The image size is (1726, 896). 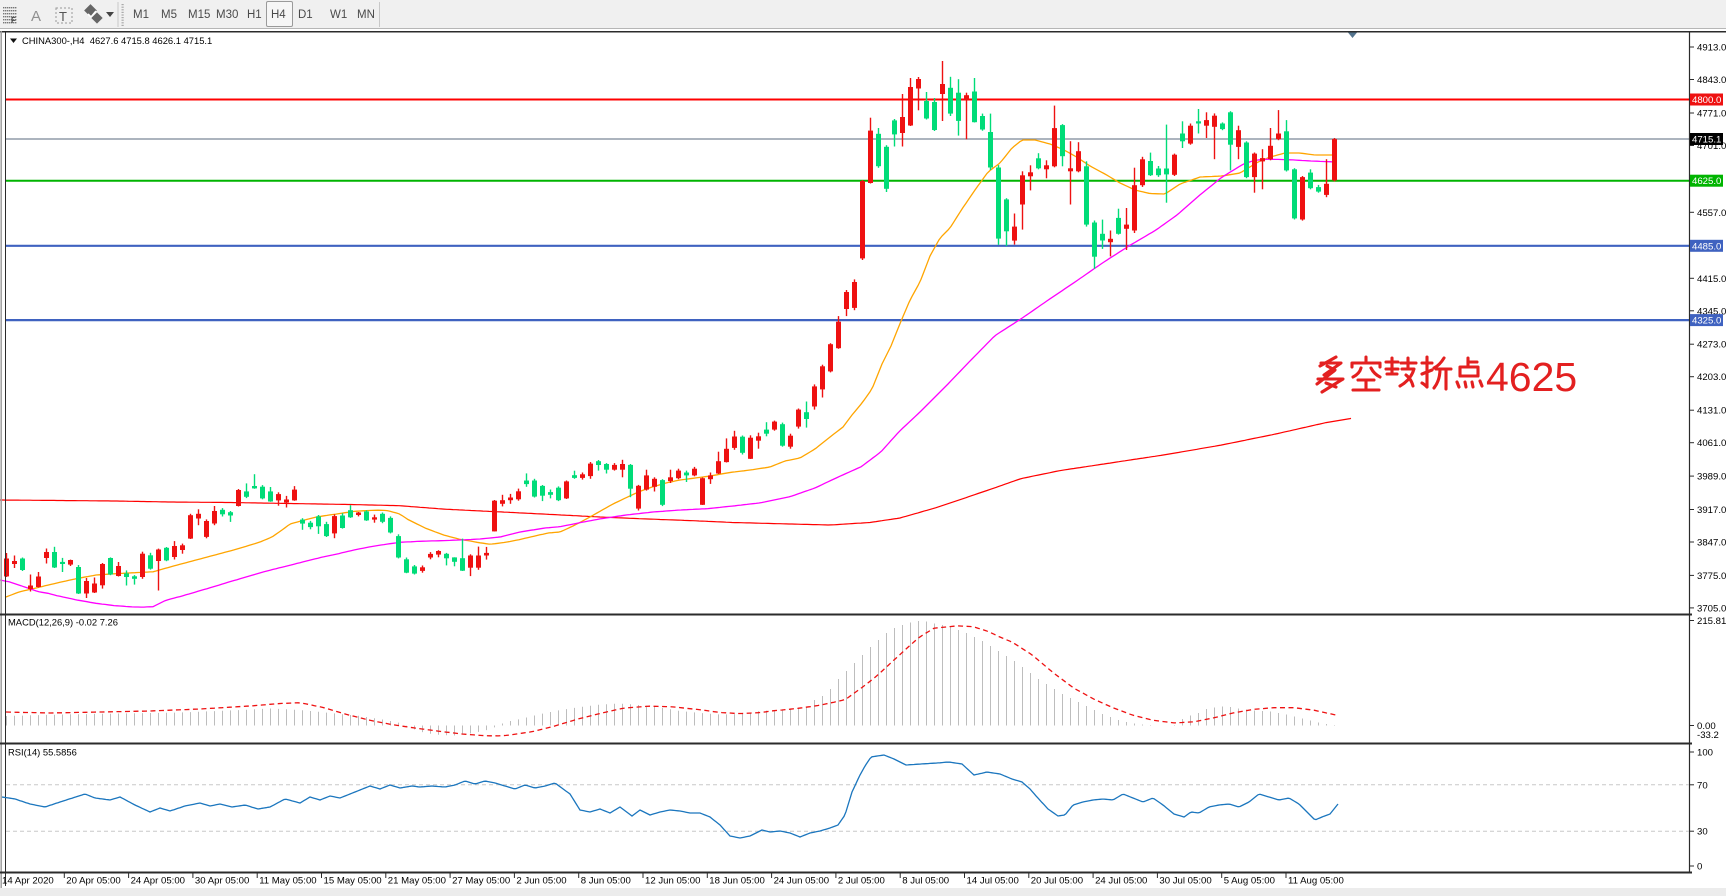 What do you see at coordinates (1706, 246) in the screenshot?
I see `svg-text: 4485.0` at bounding box center [1706, 246].